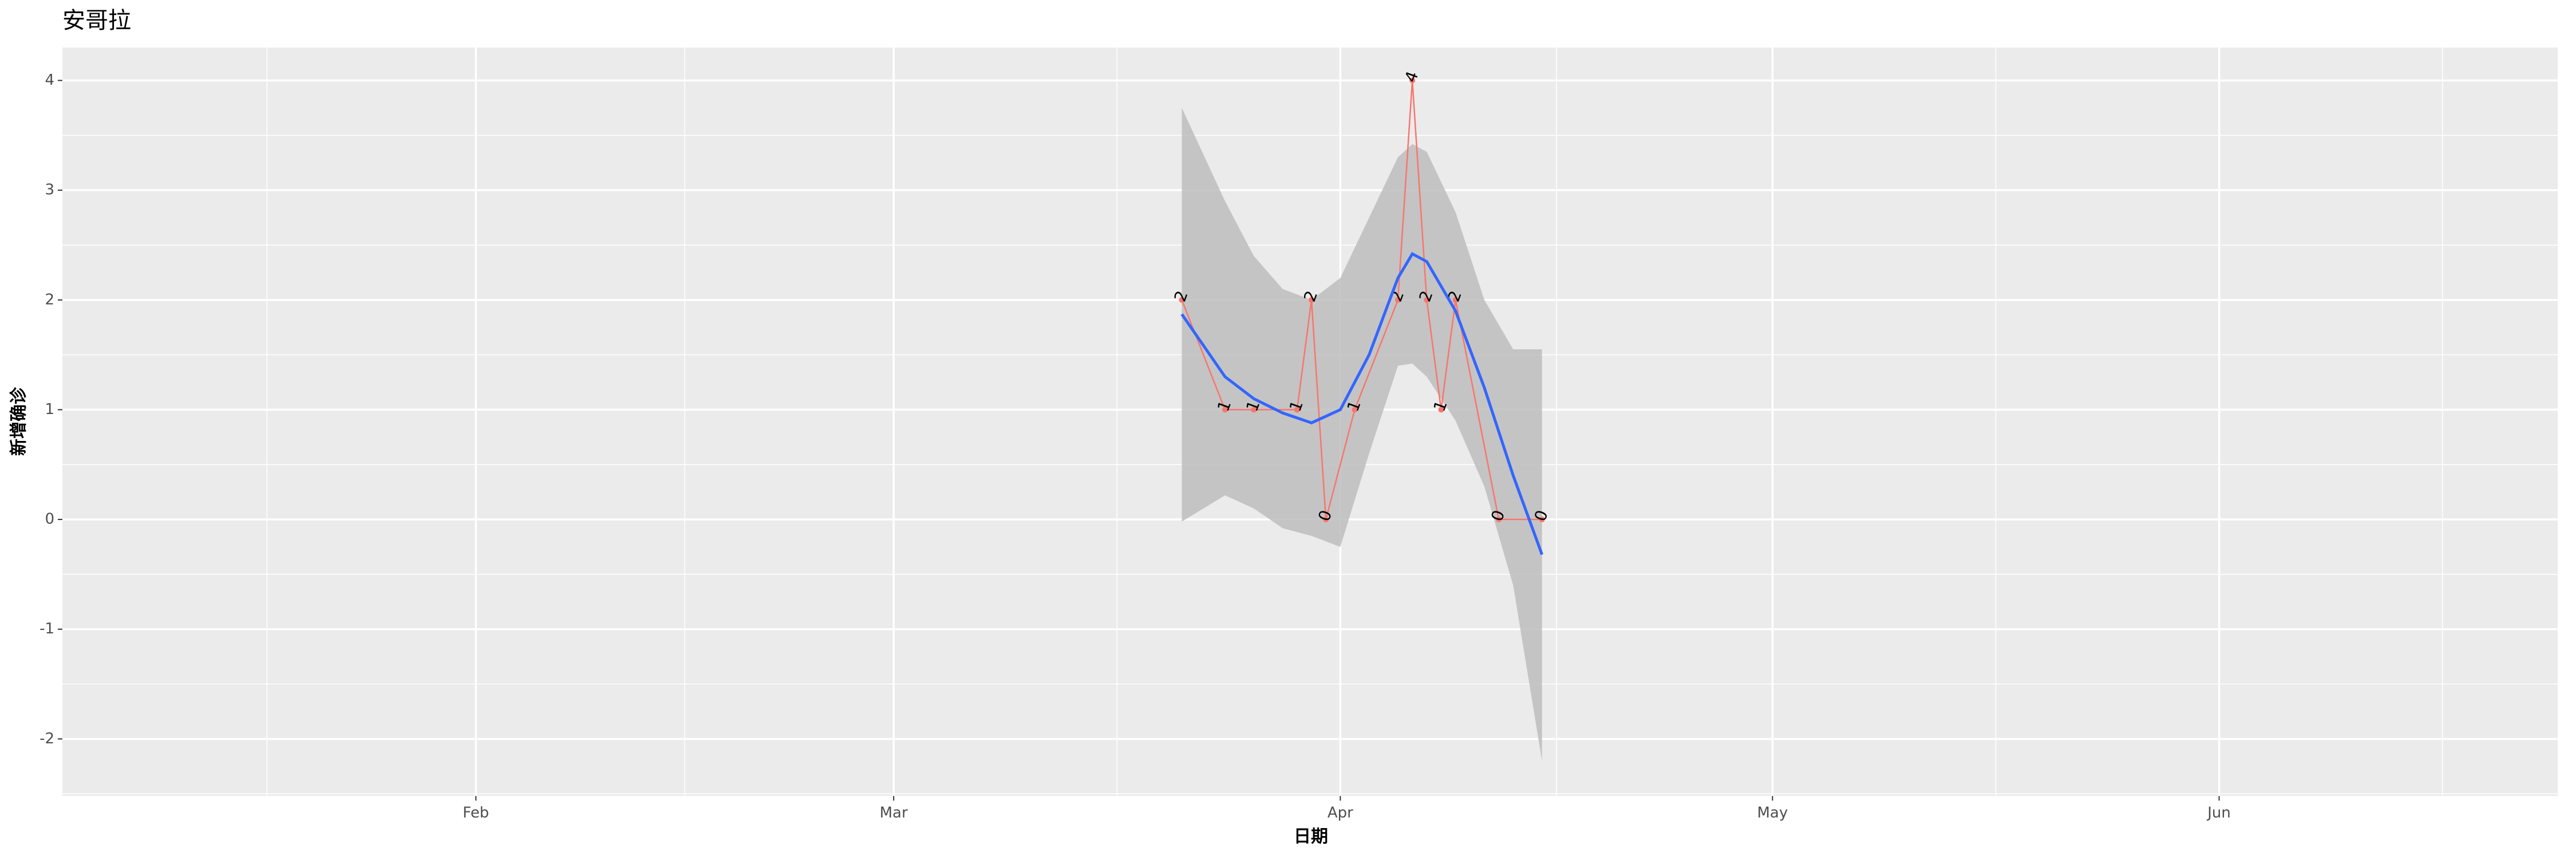  I want to click on data-line, so click(1361, 300).